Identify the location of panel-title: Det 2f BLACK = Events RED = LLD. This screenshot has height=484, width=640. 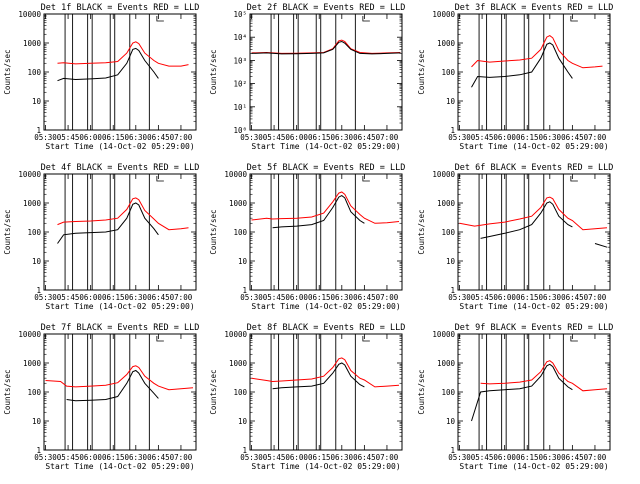
(326, 8).